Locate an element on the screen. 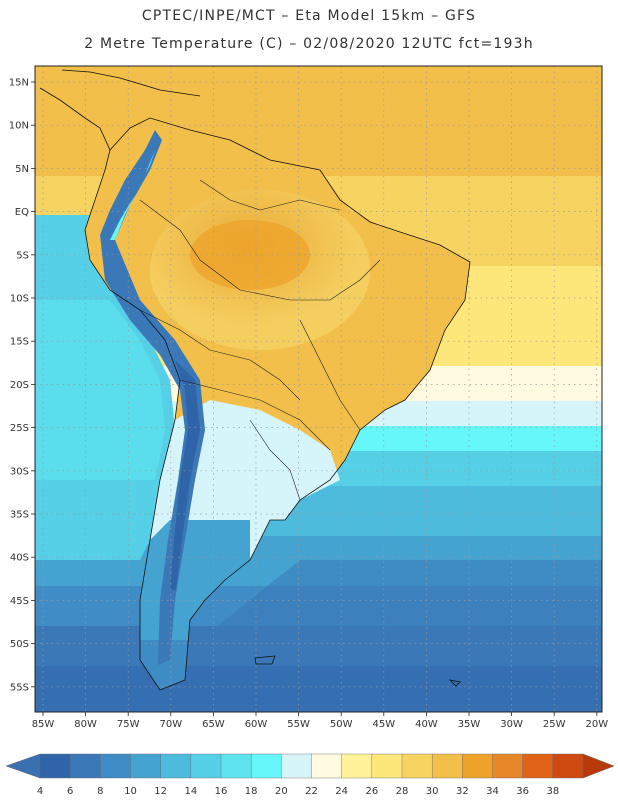 This screenshot has height=800, width=618. lon-tick-label: 35W is located at coordinates (469, 724).